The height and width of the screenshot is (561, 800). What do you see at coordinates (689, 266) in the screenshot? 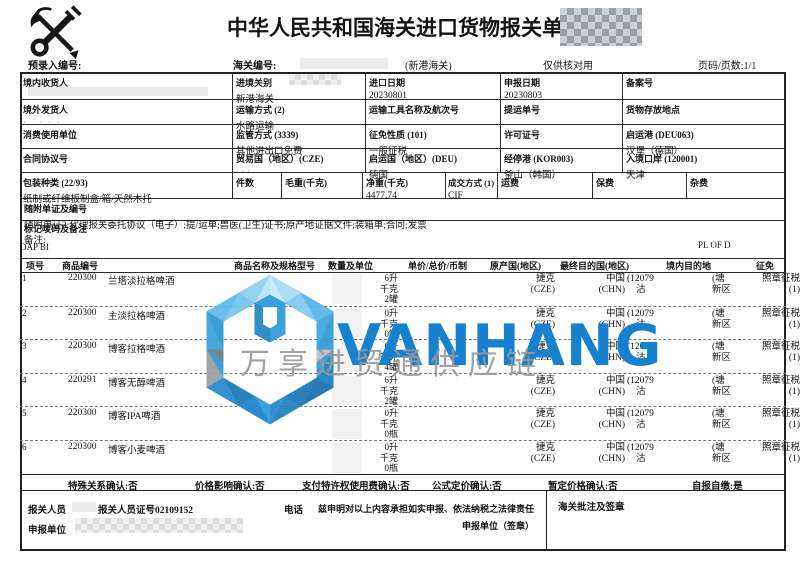
I see `col-domestic: 境内目的地` at bounding box center [689, 266].